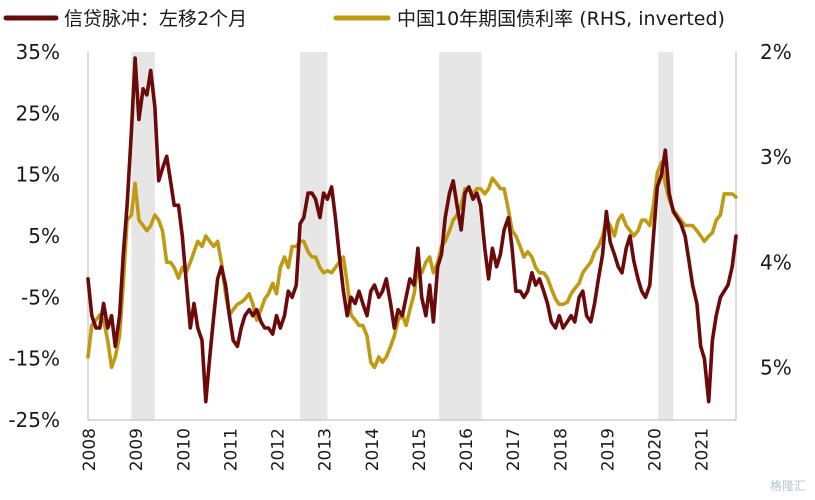  What do you see at coordinates (420, 449) in the screenshot?
I see `x-tick-label: 2015` at bounding box center [420, 449].